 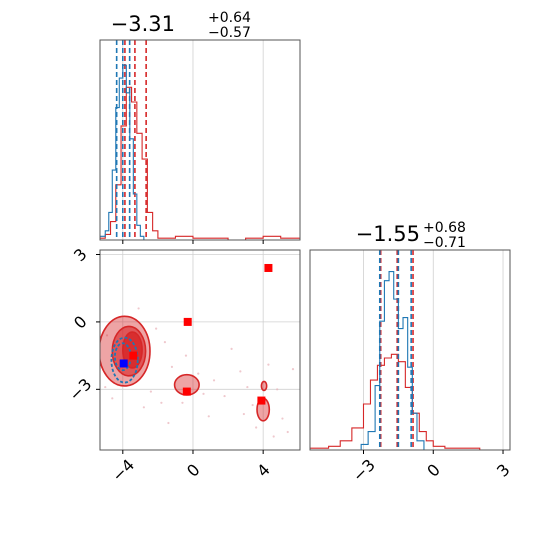 I want to click on red-contour, so click(x=264, y=386).